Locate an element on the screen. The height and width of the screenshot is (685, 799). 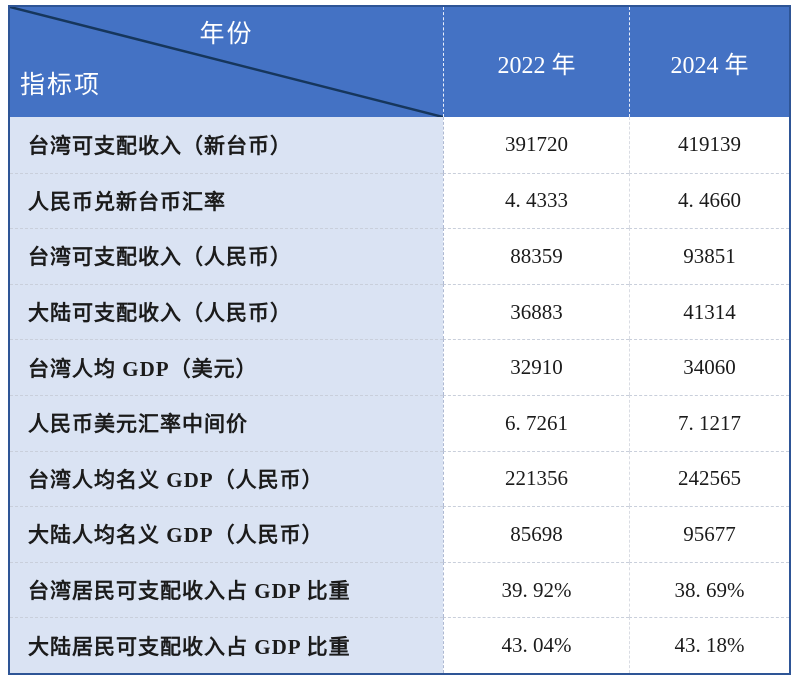
table-row: 大陆可支配收入（人民币） 36883 41314 is located at coordinates (399, 311).